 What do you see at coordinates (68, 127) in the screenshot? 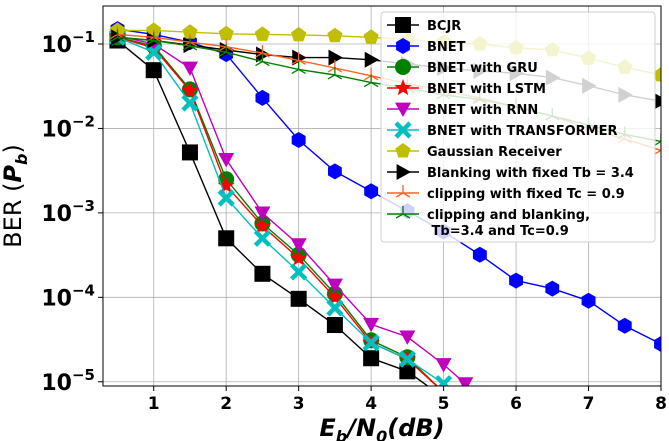
I see `y-tick-label: 10⁻²` at bounding box center [68, 127].